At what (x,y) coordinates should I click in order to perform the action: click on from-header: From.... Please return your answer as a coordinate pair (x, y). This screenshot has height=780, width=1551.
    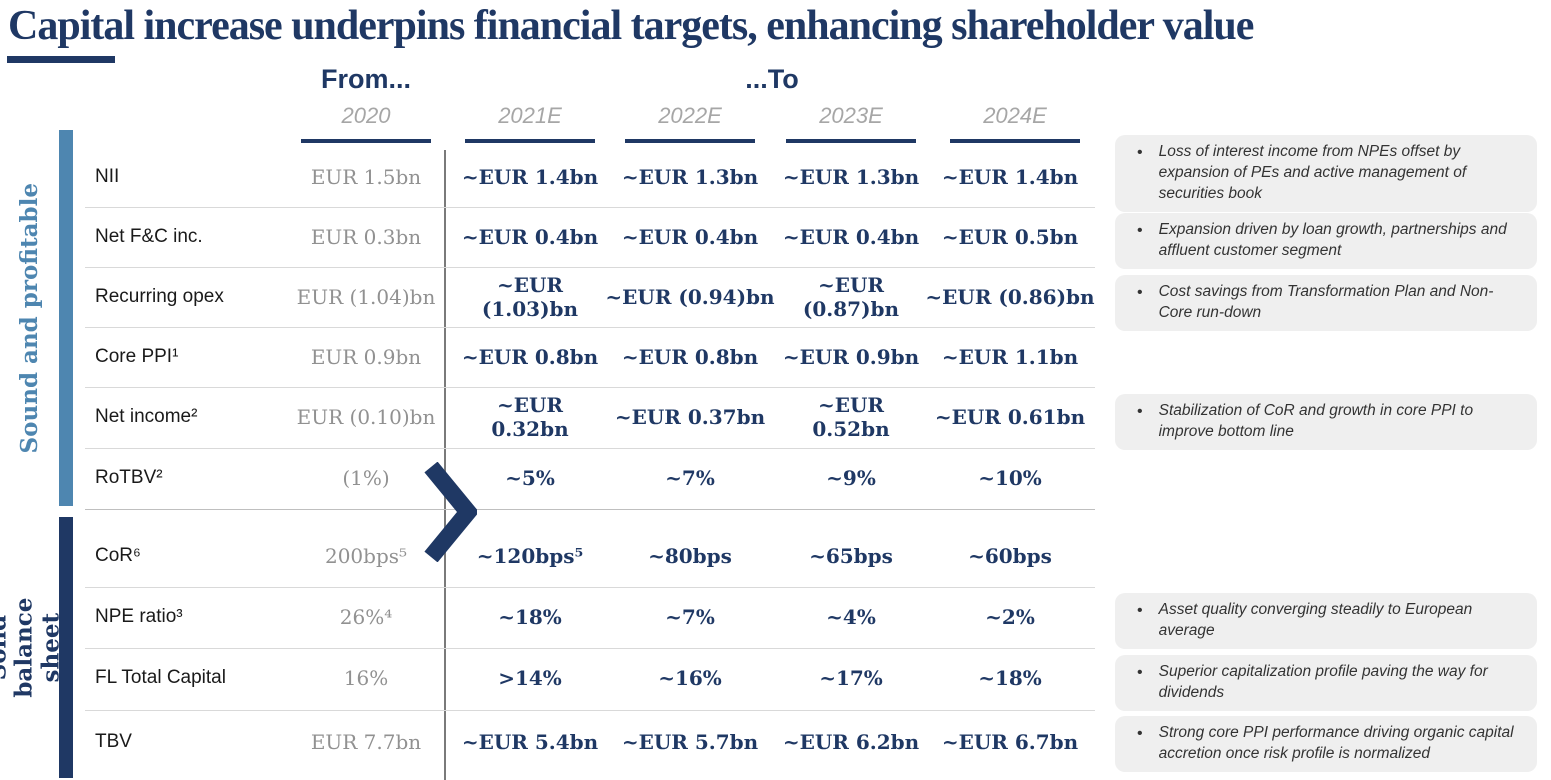
    Looking at the image, I should click on (365, 79).